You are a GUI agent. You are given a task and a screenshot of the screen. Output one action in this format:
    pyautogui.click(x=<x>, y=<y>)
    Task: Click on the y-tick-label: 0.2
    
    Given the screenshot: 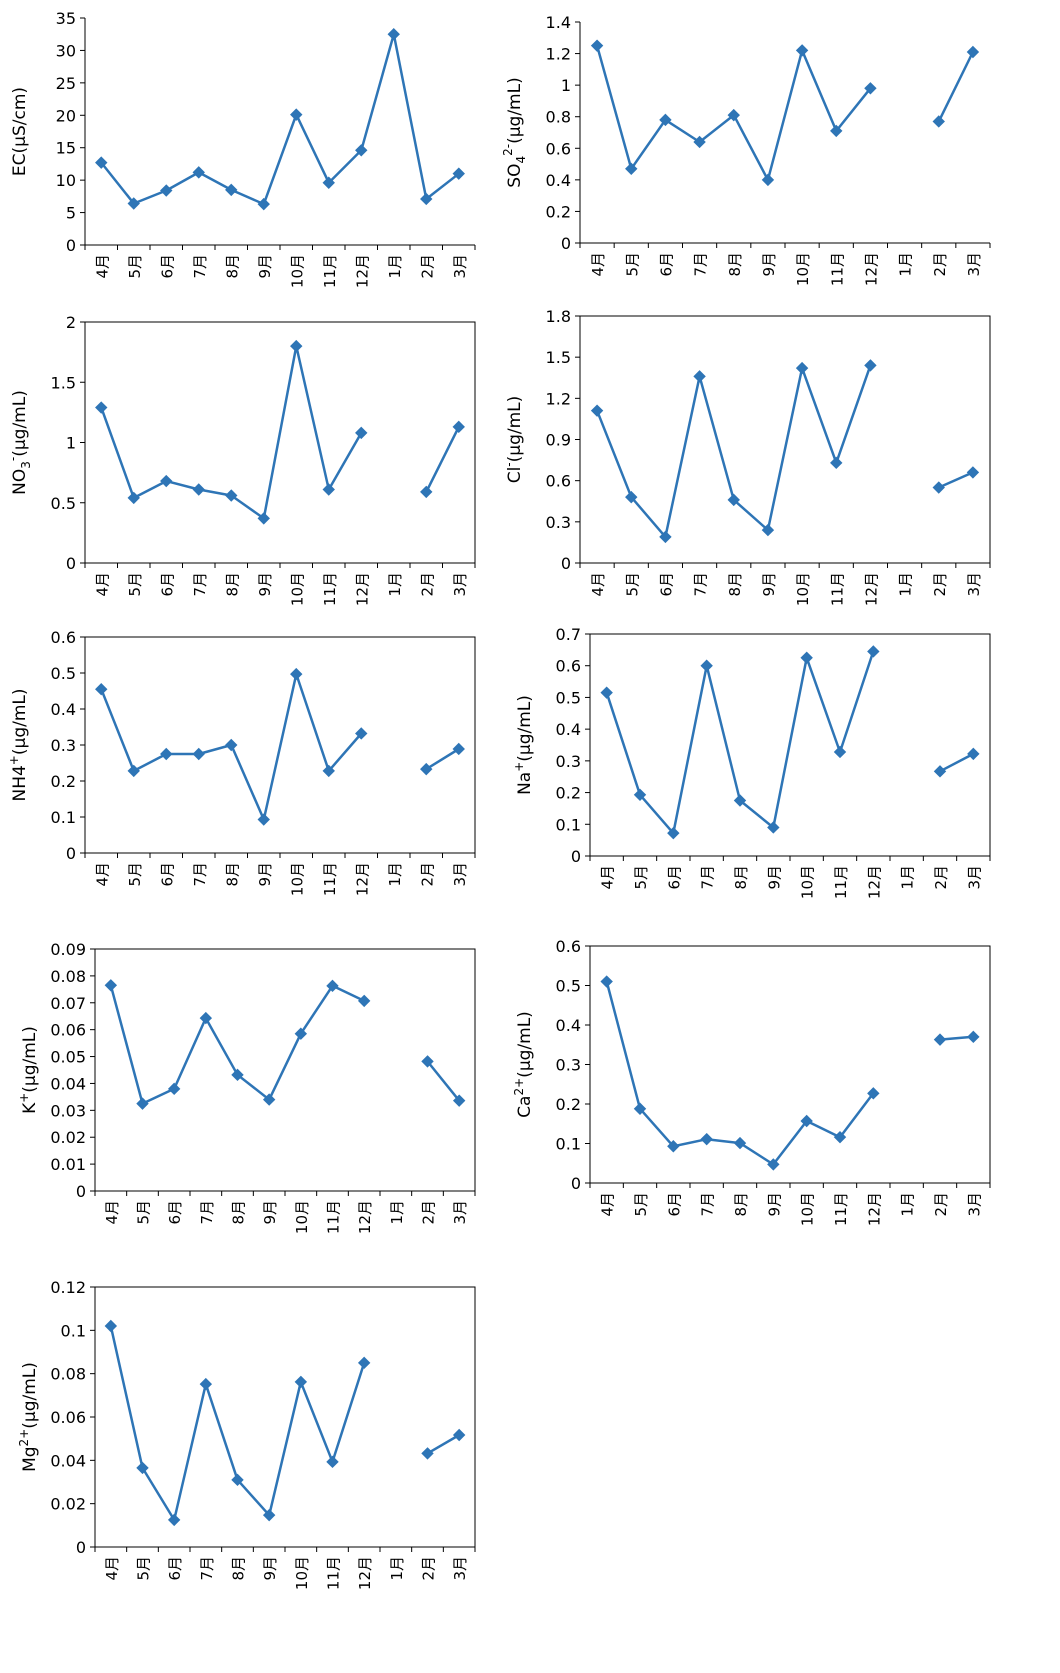 What is the action you would take?
    pyautogui.click(x=568, y=793)
    